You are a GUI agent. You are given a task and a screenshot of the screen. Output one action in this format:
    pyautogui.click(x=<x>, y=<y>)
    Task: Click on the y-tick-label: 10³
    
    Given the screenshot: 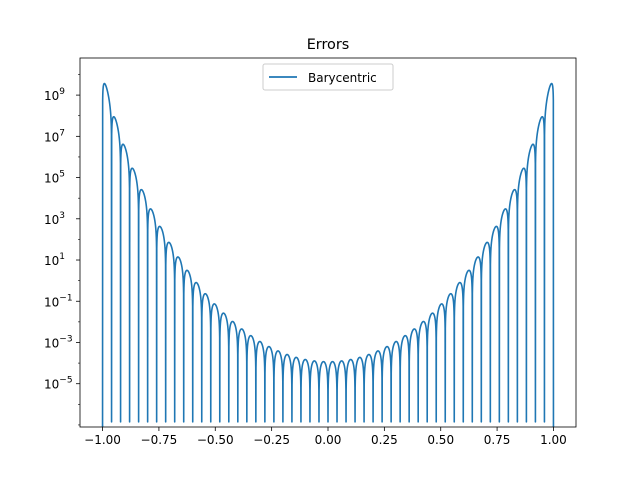 What is the action you would take?
    pyautogui.click(x=54, y=219)
    